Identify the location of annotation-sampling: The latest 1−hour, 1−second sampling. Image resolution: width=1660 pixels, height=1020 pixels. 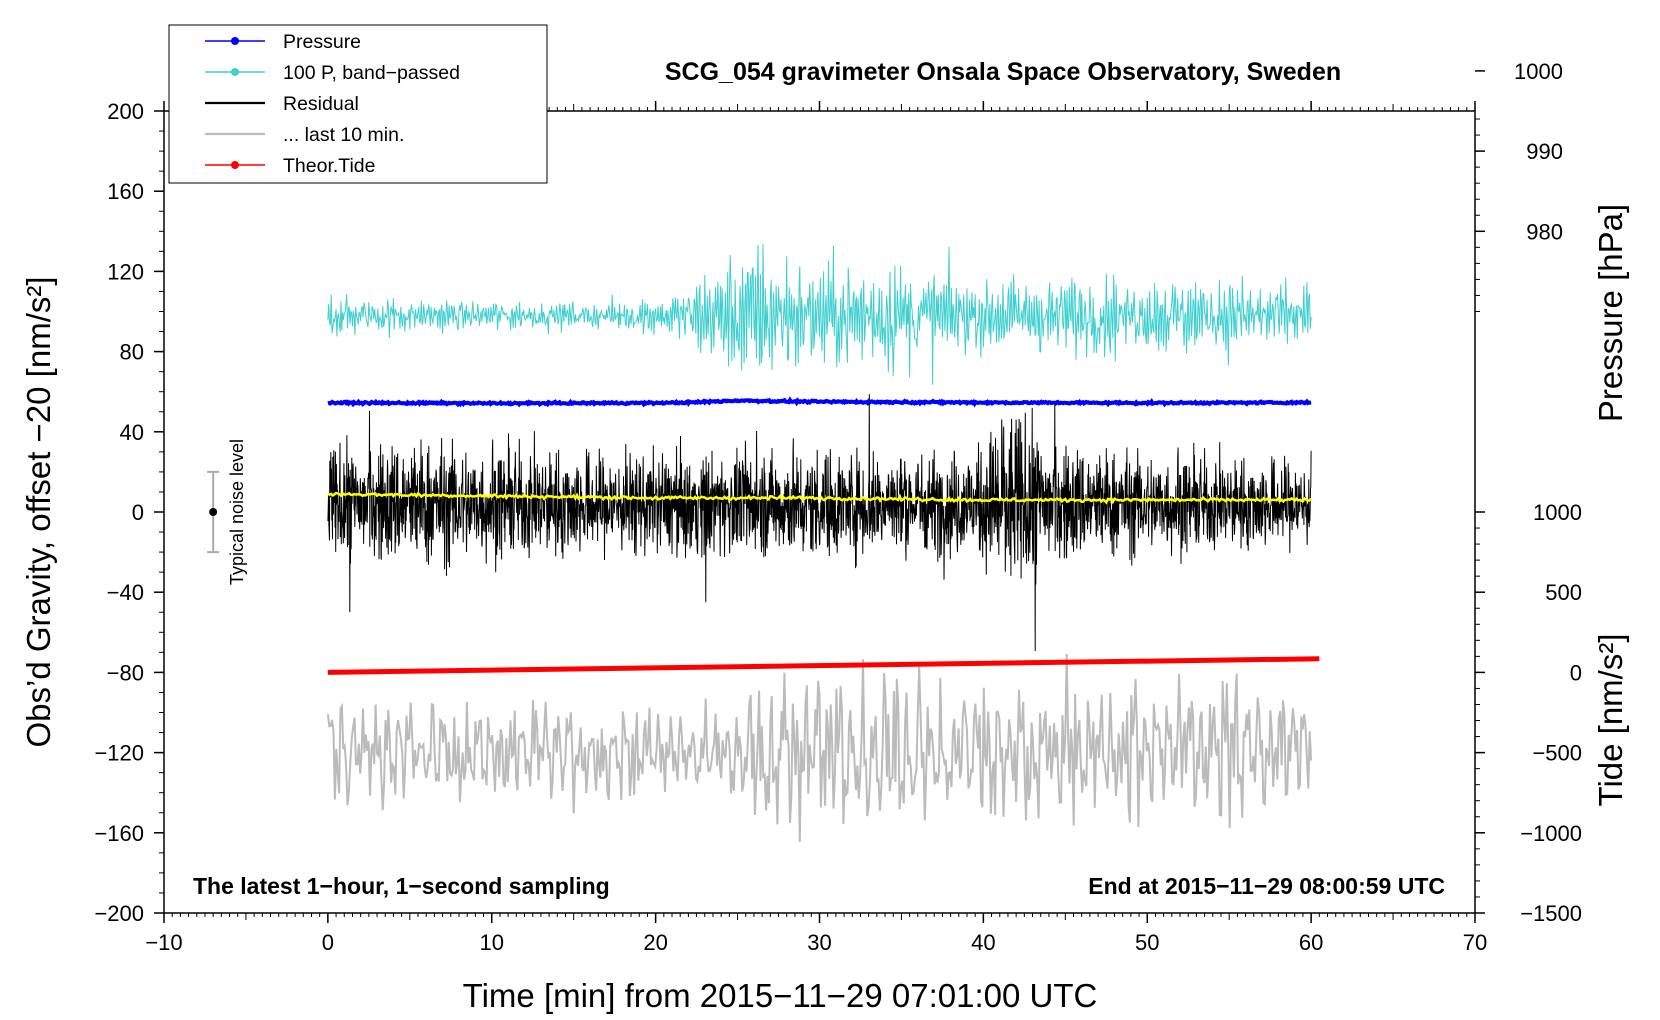
(401, 886).